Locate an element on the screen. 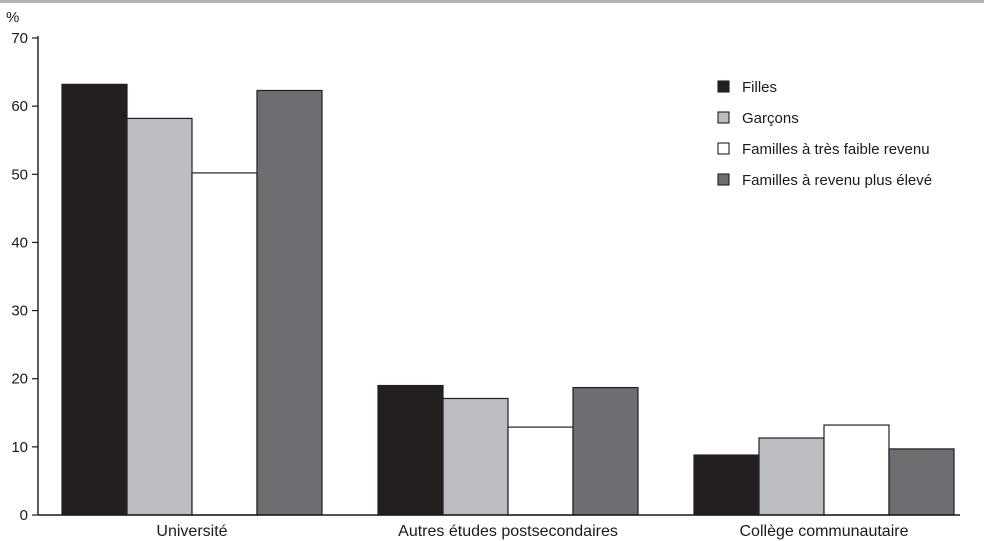  legend-label-3: Familles à très faible revenu is located at coordinates (836, 149).